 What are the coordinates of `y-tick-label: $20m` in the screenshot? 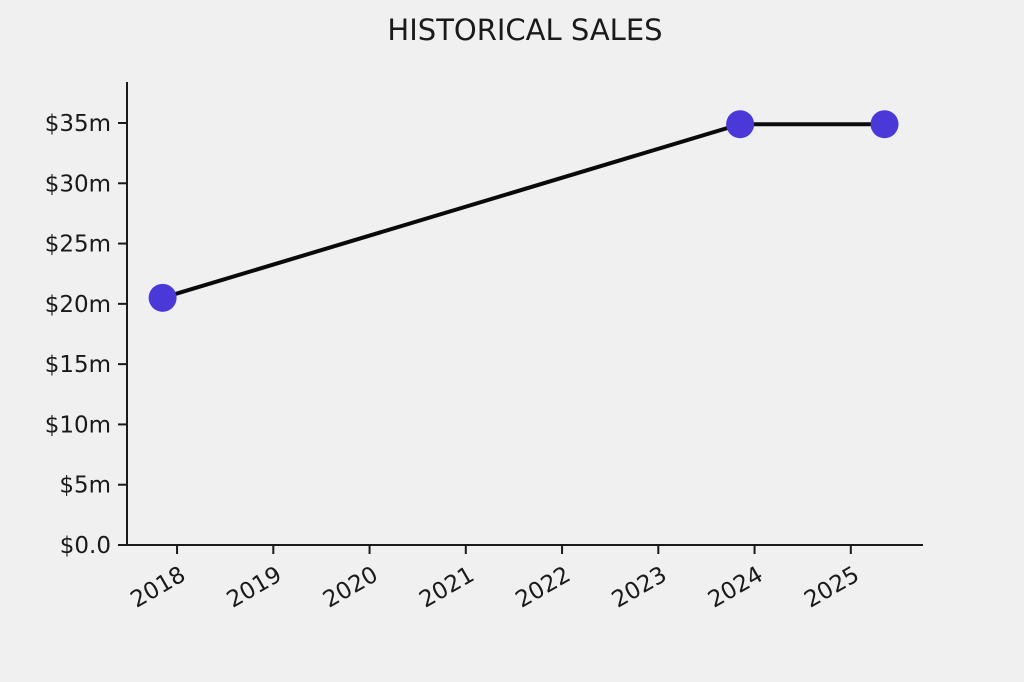 It's located at (78, 305).